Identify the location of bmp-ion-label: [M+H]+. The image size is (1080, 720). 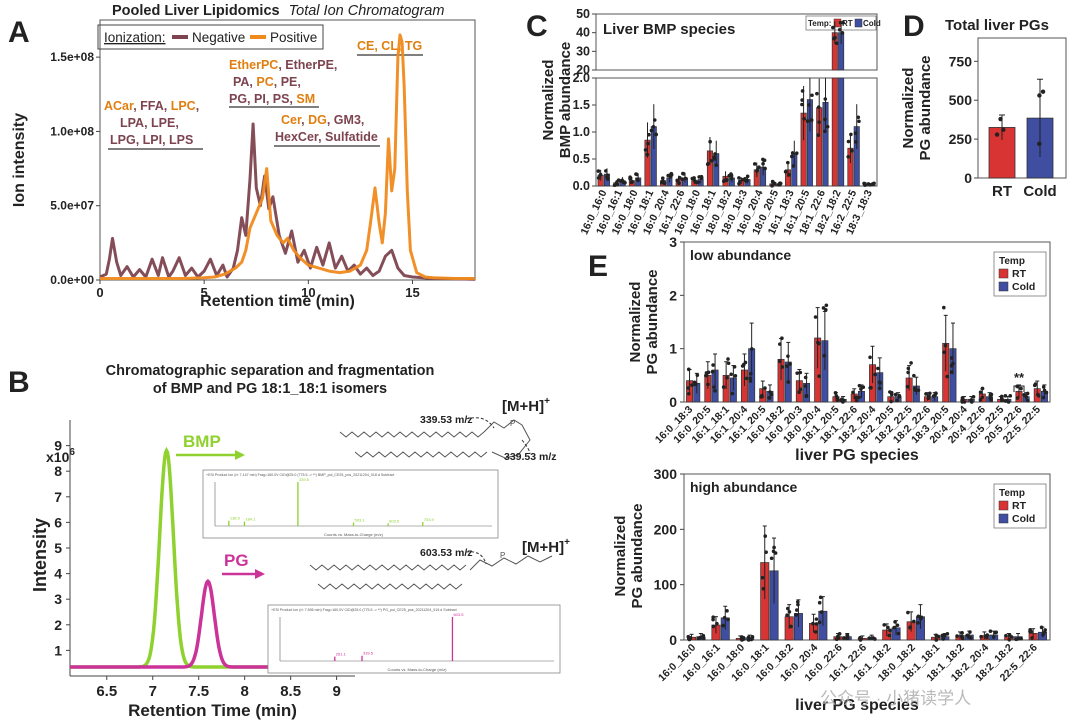
(526, 405).